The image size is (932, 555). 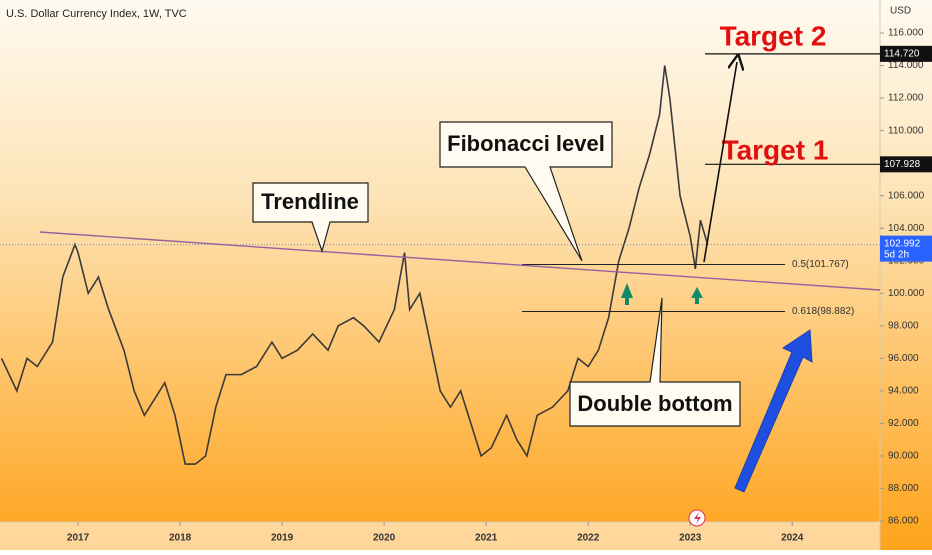 I want to click on trendline, so click(x=460, y=261).